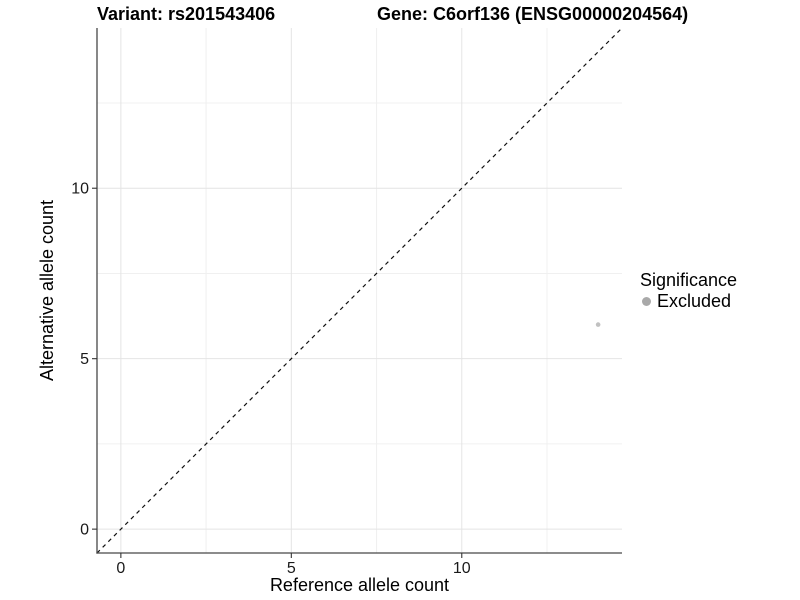 This screenshot has height=600, width=800. I want to click on legend: Significance Excluded, so click(688, 291).